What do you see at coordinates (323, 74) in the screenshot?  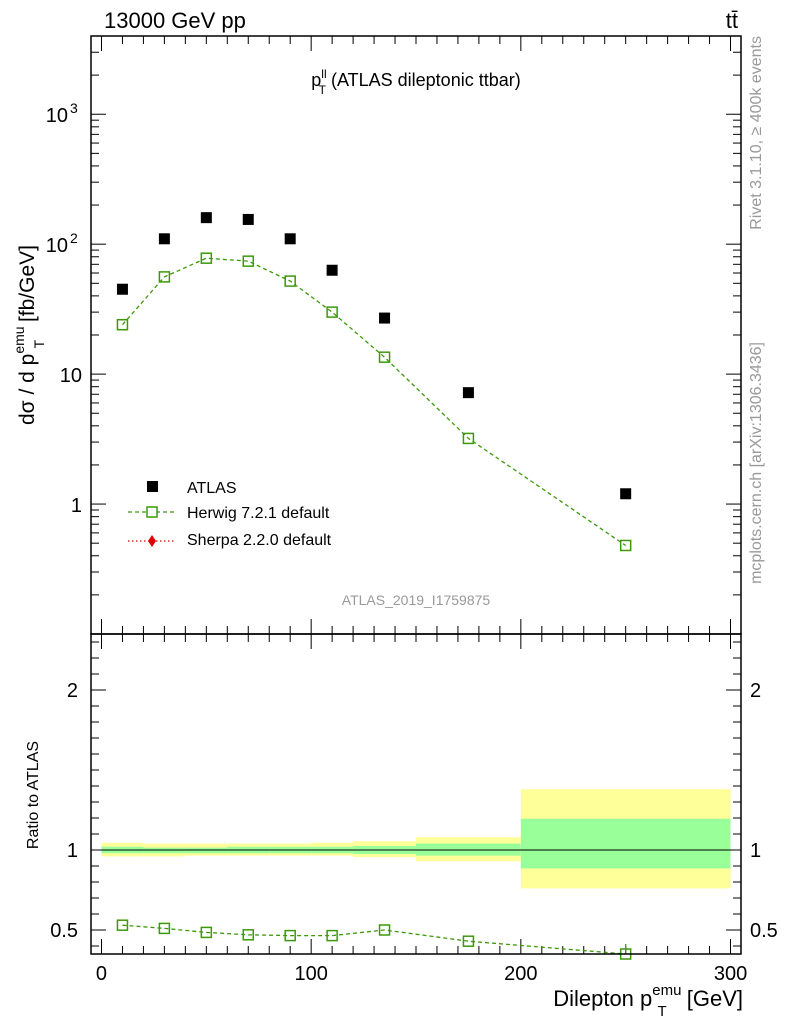 I see `title-sup: ll` at bounding box center [323, 74].